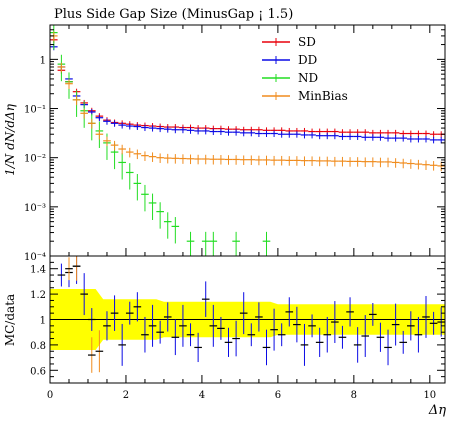 The image size is (461, 422). What do you see at coordinates (10, 320) in the screenshot?
I see `ratio-y-label: MC/data` at bounding box center [10, 320].